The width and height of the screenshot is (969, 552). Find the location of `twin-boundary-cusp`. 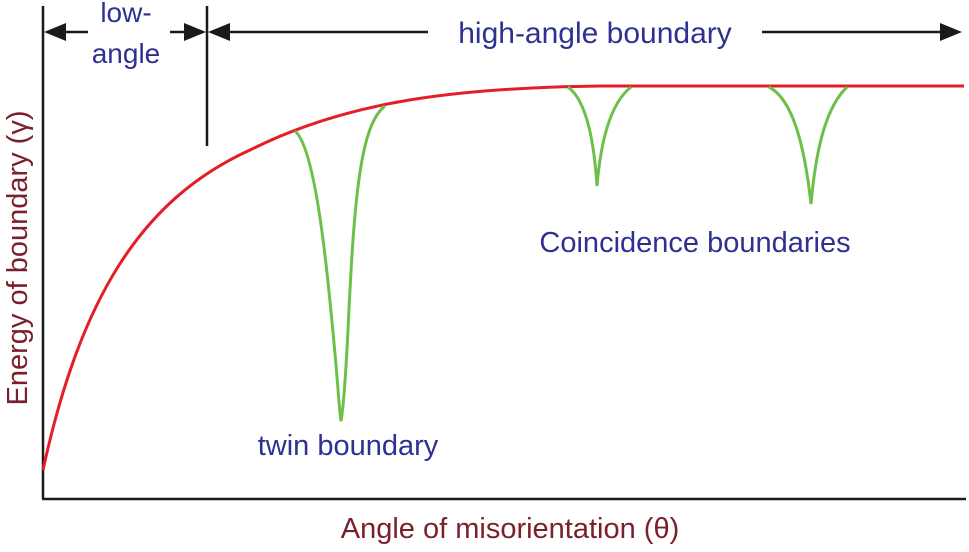

twin-boundary-cusp is located at coordinates (339, 263).